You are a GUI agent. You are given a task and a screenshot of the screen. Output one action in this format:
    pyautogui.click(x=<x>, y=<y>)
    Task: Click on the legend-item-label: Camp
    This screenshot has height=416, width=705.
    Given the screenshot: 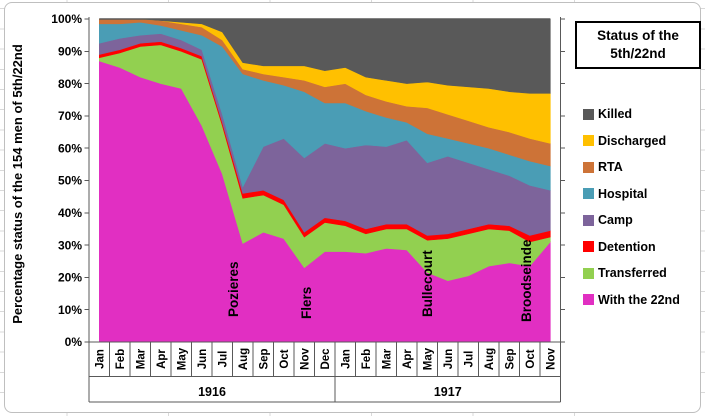 What is the action you would take?
    pyautogui.click(x=615, y=220)
    